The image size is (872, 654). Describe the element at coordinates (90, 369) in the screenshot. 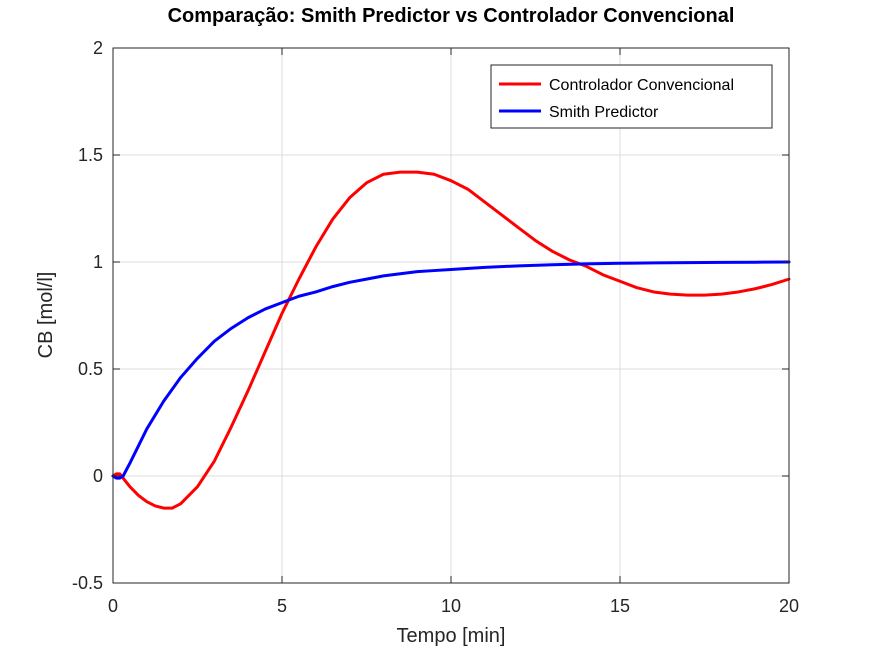

I see `y-tick-label: 0.5` at that location.